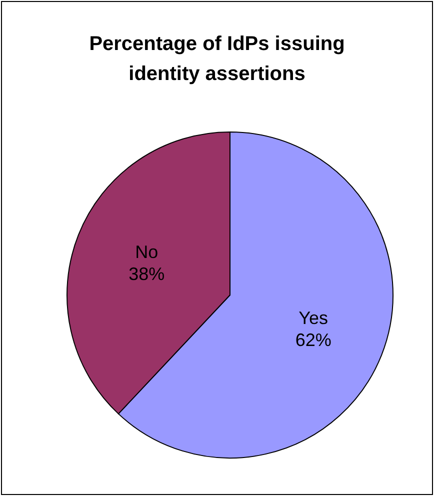 This screenshot has width=435, height=496. What do you see at coordinates (146, 252) in the screenshot?
I see `slice-label: No` at bounding box center [146, 252].